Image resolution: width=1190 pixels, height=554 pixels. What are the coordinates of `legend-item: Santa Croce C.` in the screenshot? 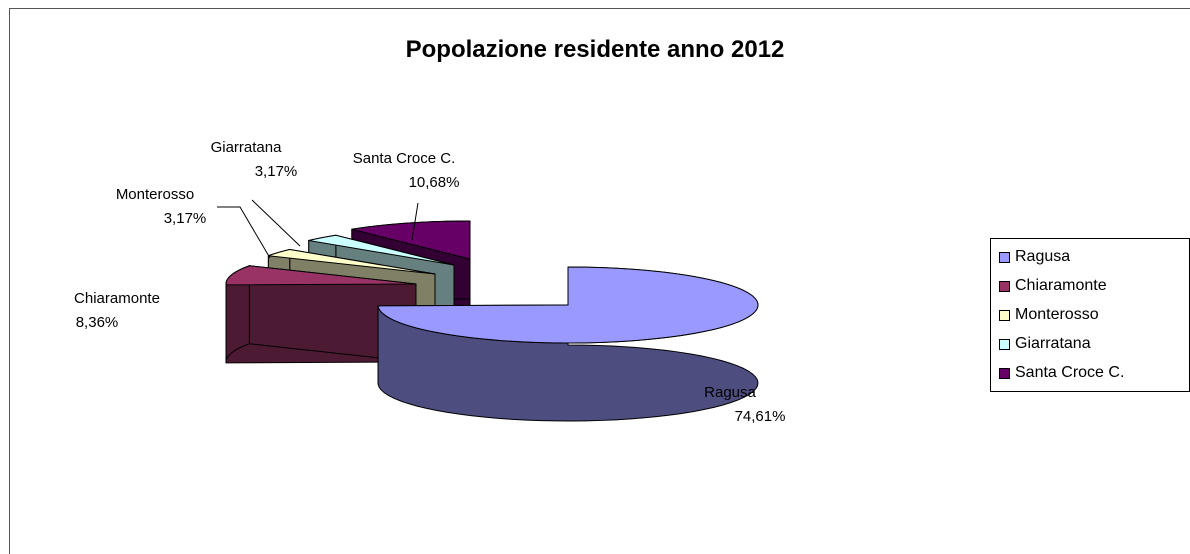 It's located at (1061, 373).